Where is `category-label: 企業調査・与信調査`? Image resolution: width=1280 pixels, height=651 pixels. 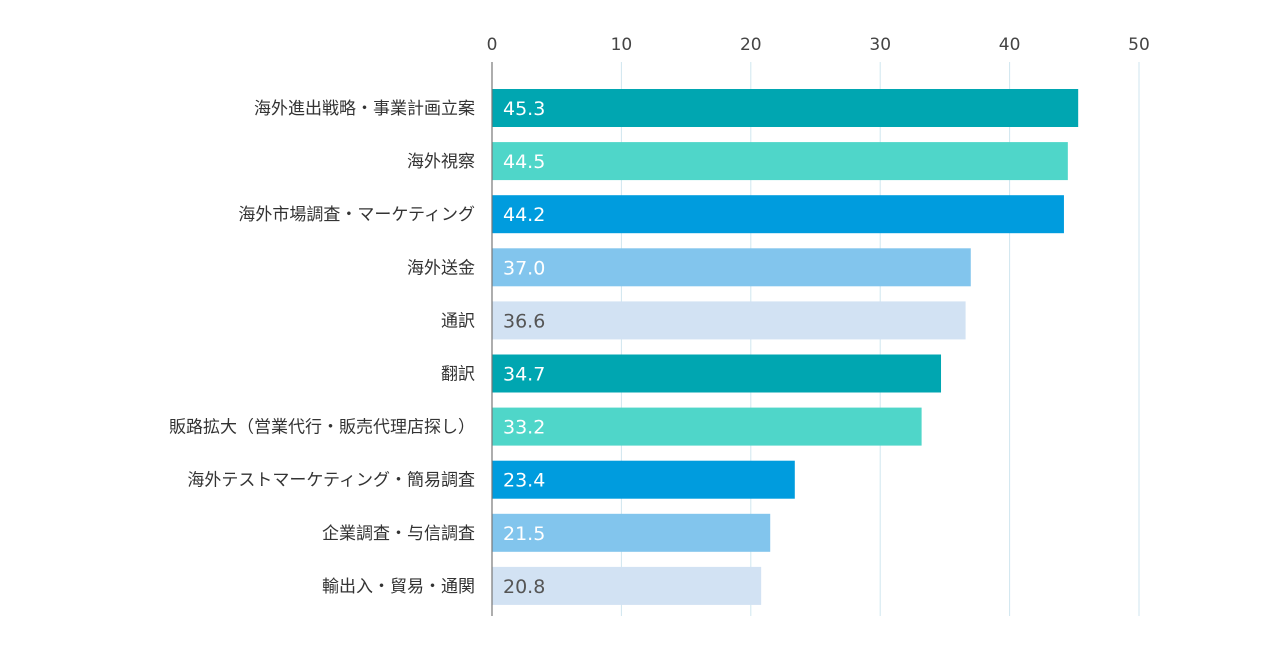
category-label: 企業調査・与信調査 is located at coordinates (398, 534).